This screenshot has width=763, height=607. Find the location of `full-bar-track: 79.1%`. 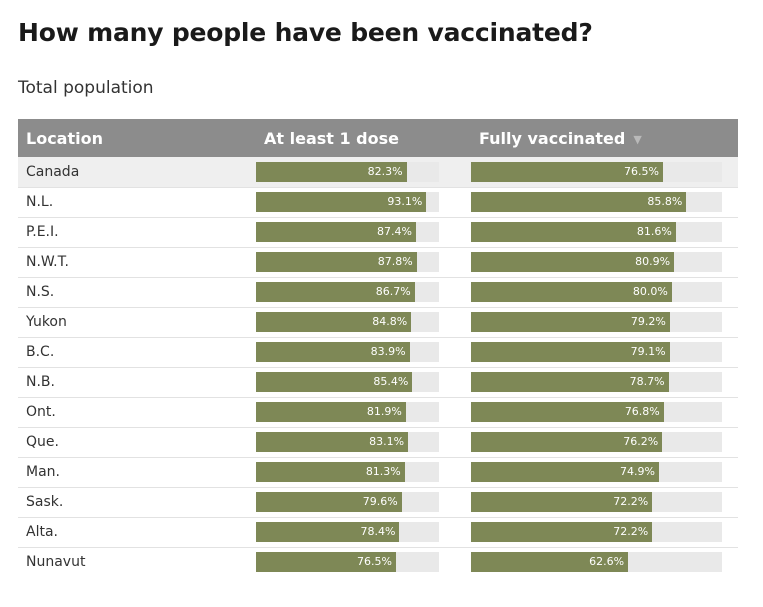

full-bar-track: 79.1% is located at coordinates (596, 352).